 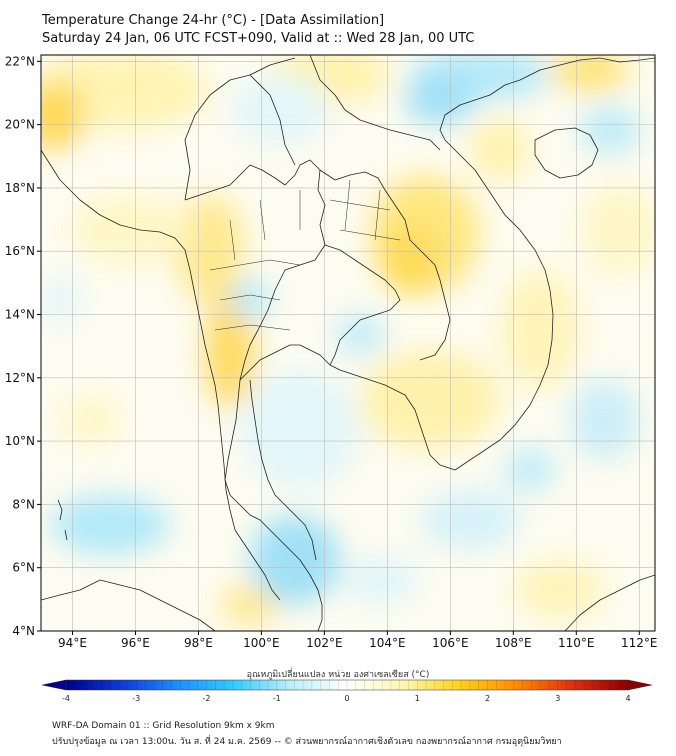 What do you see at coordinates (627, 698) in the screenshot?
I see `colorbar-tick-label: 4` at bounding box center [627, 698].